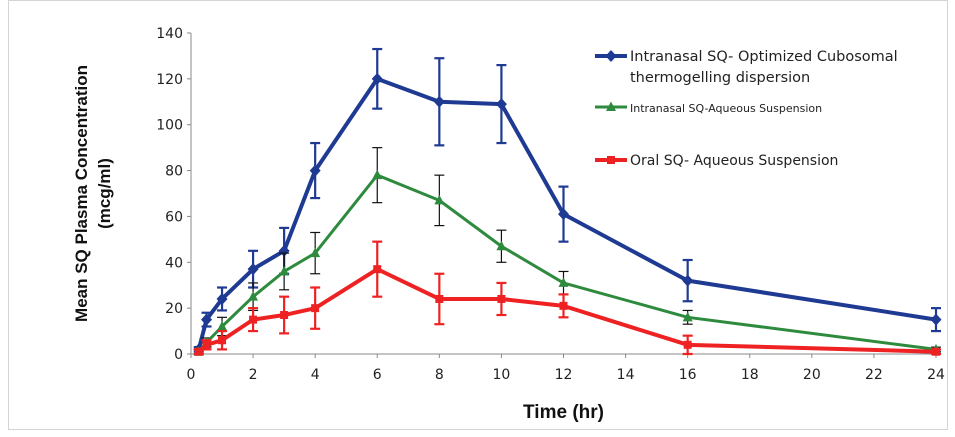 The height and width of the screenshot is (437, 955). Describe the element at coordinates (174, 172) in the screenshot. I see `y-tick-label: 80` at that location.